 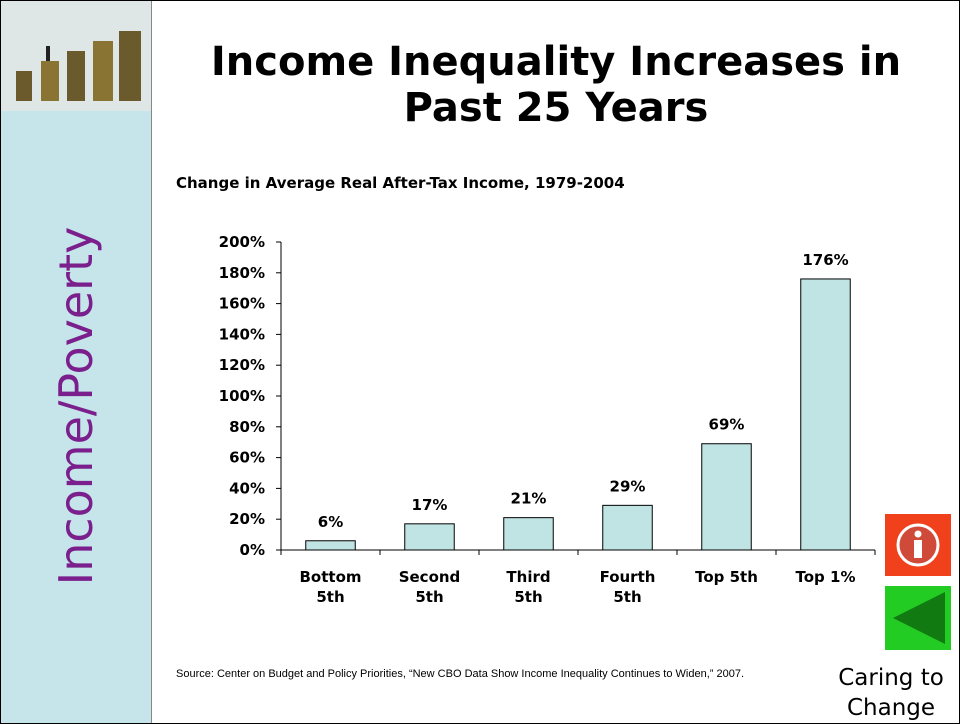 What do you see at coordinates (247, 427) in the screenshot?
I see `y-tick-label: 80%` at bounding box center [247, 427].